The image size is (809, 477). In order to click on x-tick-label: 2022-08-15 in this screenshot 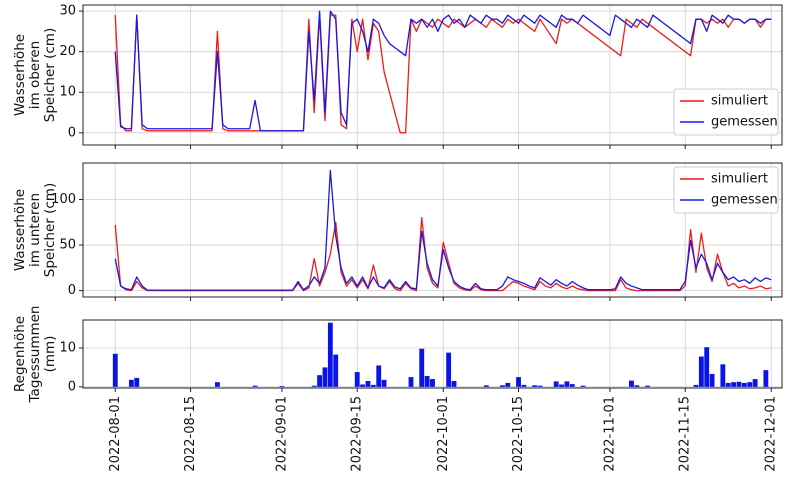, I will do `click(190, 434)`.